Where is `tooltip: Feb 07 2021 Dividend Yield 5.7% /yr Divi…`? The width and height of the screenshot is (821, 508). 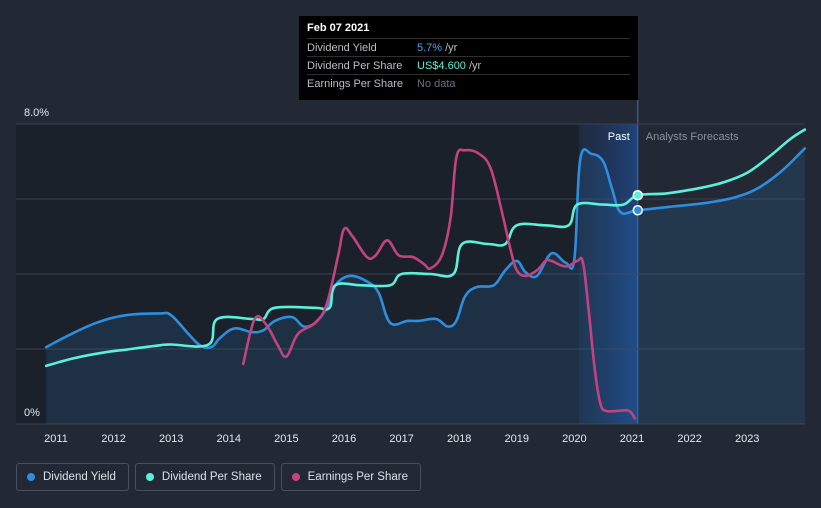 tooltip: Feb 07 2021 Dividend Yield 5.7% /yr Divi… is located at coordinates (468, 58).